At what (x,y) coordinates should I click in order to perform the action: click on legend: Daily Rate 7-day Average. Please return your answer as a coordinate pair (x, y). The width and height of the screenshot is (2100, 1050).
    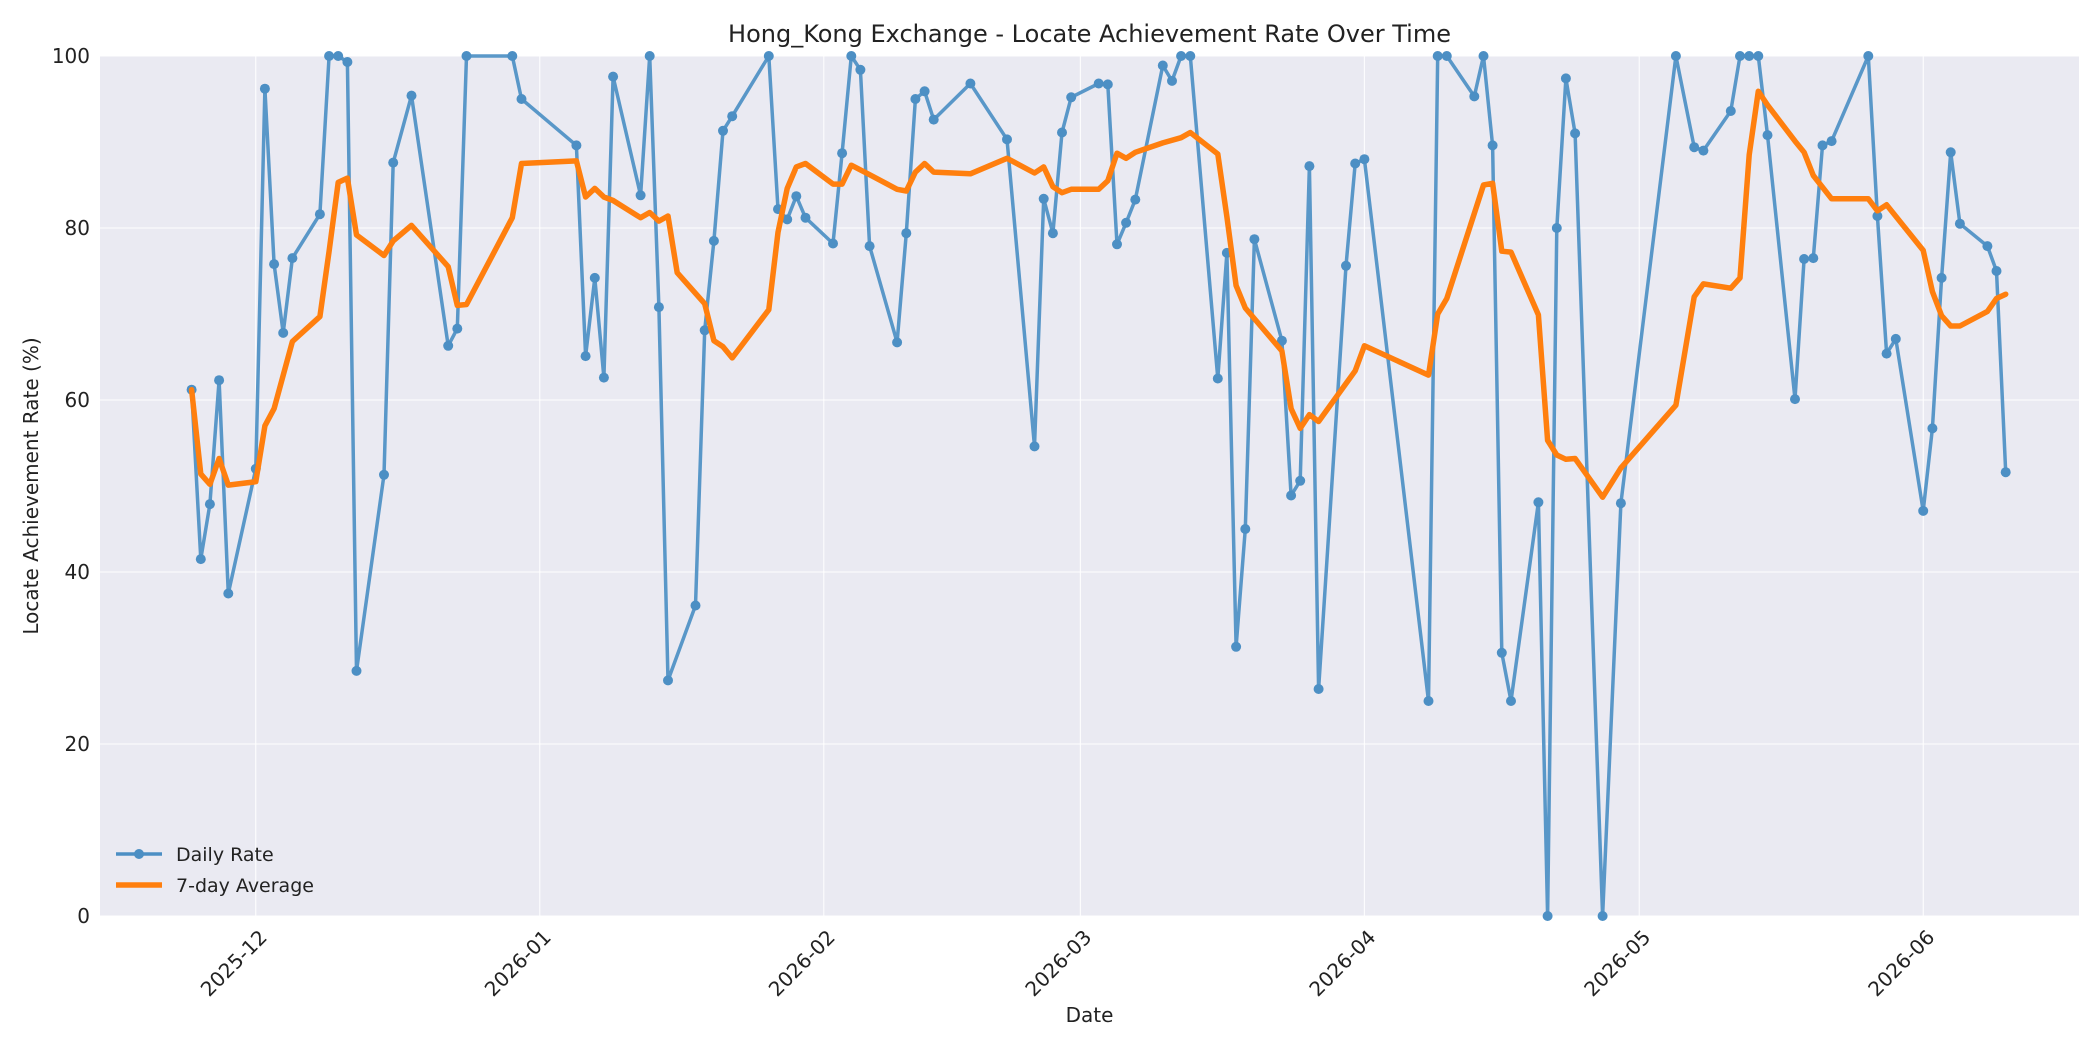
    Looking at the image, I should click on (215, 870).